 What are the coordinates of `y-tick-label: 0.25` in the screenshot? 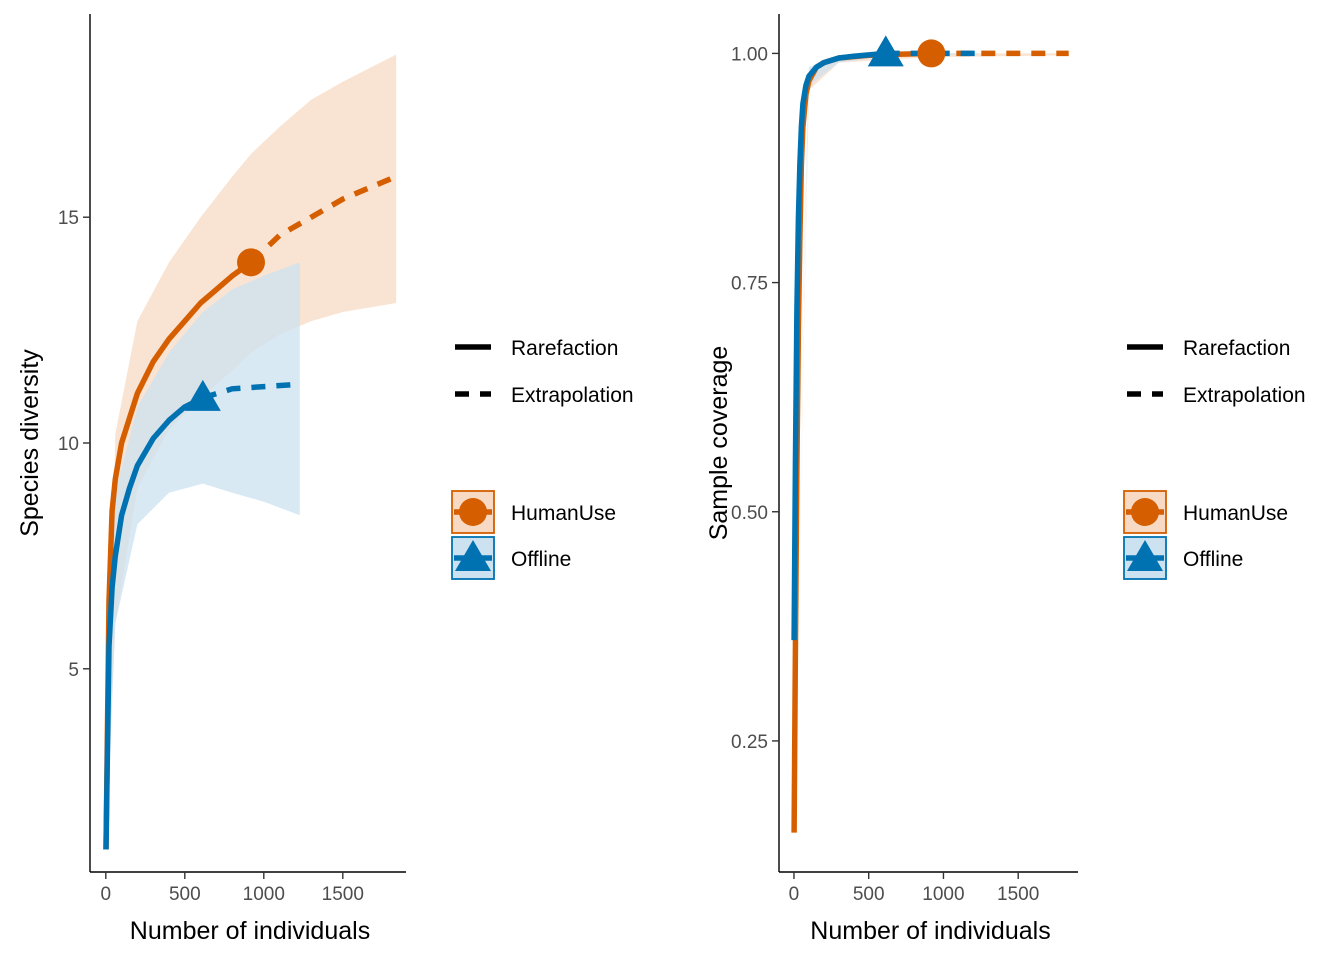 It's located at (749, 742).